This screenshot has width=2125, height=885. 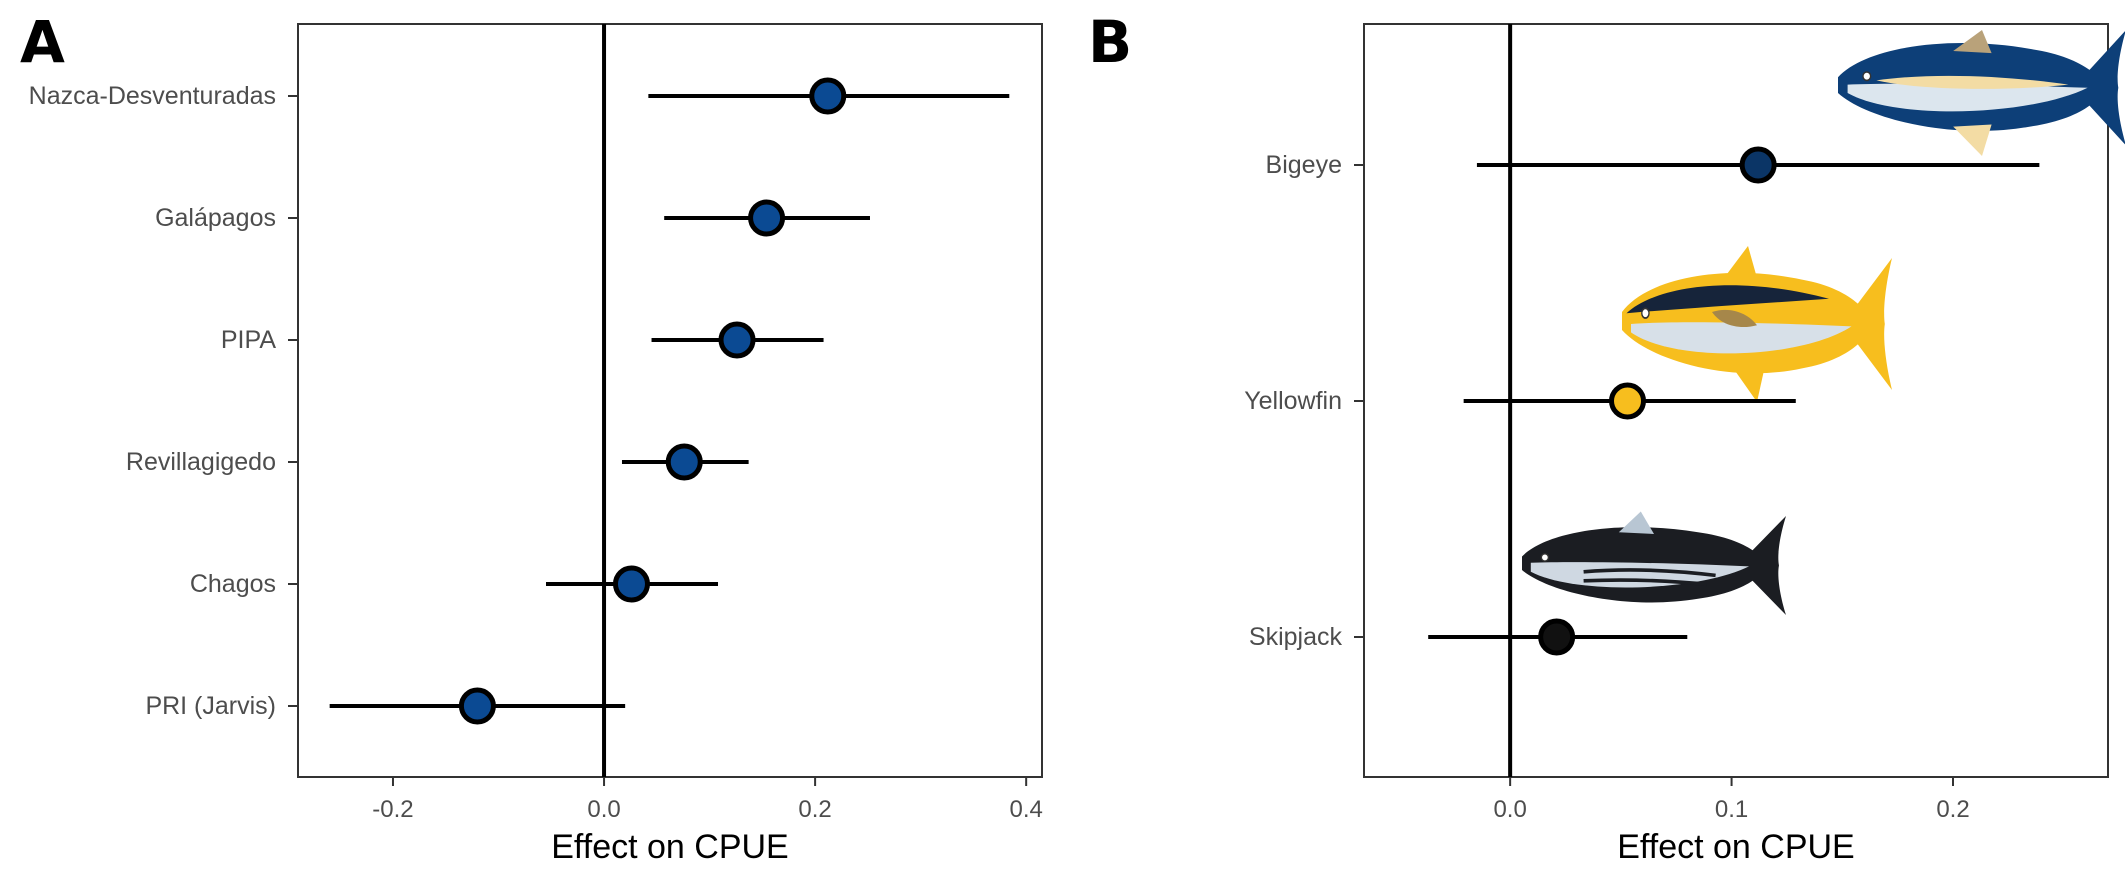 I want to click on panel-b-x-axis-title: Effect on CPUE, so click(x=1736, y=847).